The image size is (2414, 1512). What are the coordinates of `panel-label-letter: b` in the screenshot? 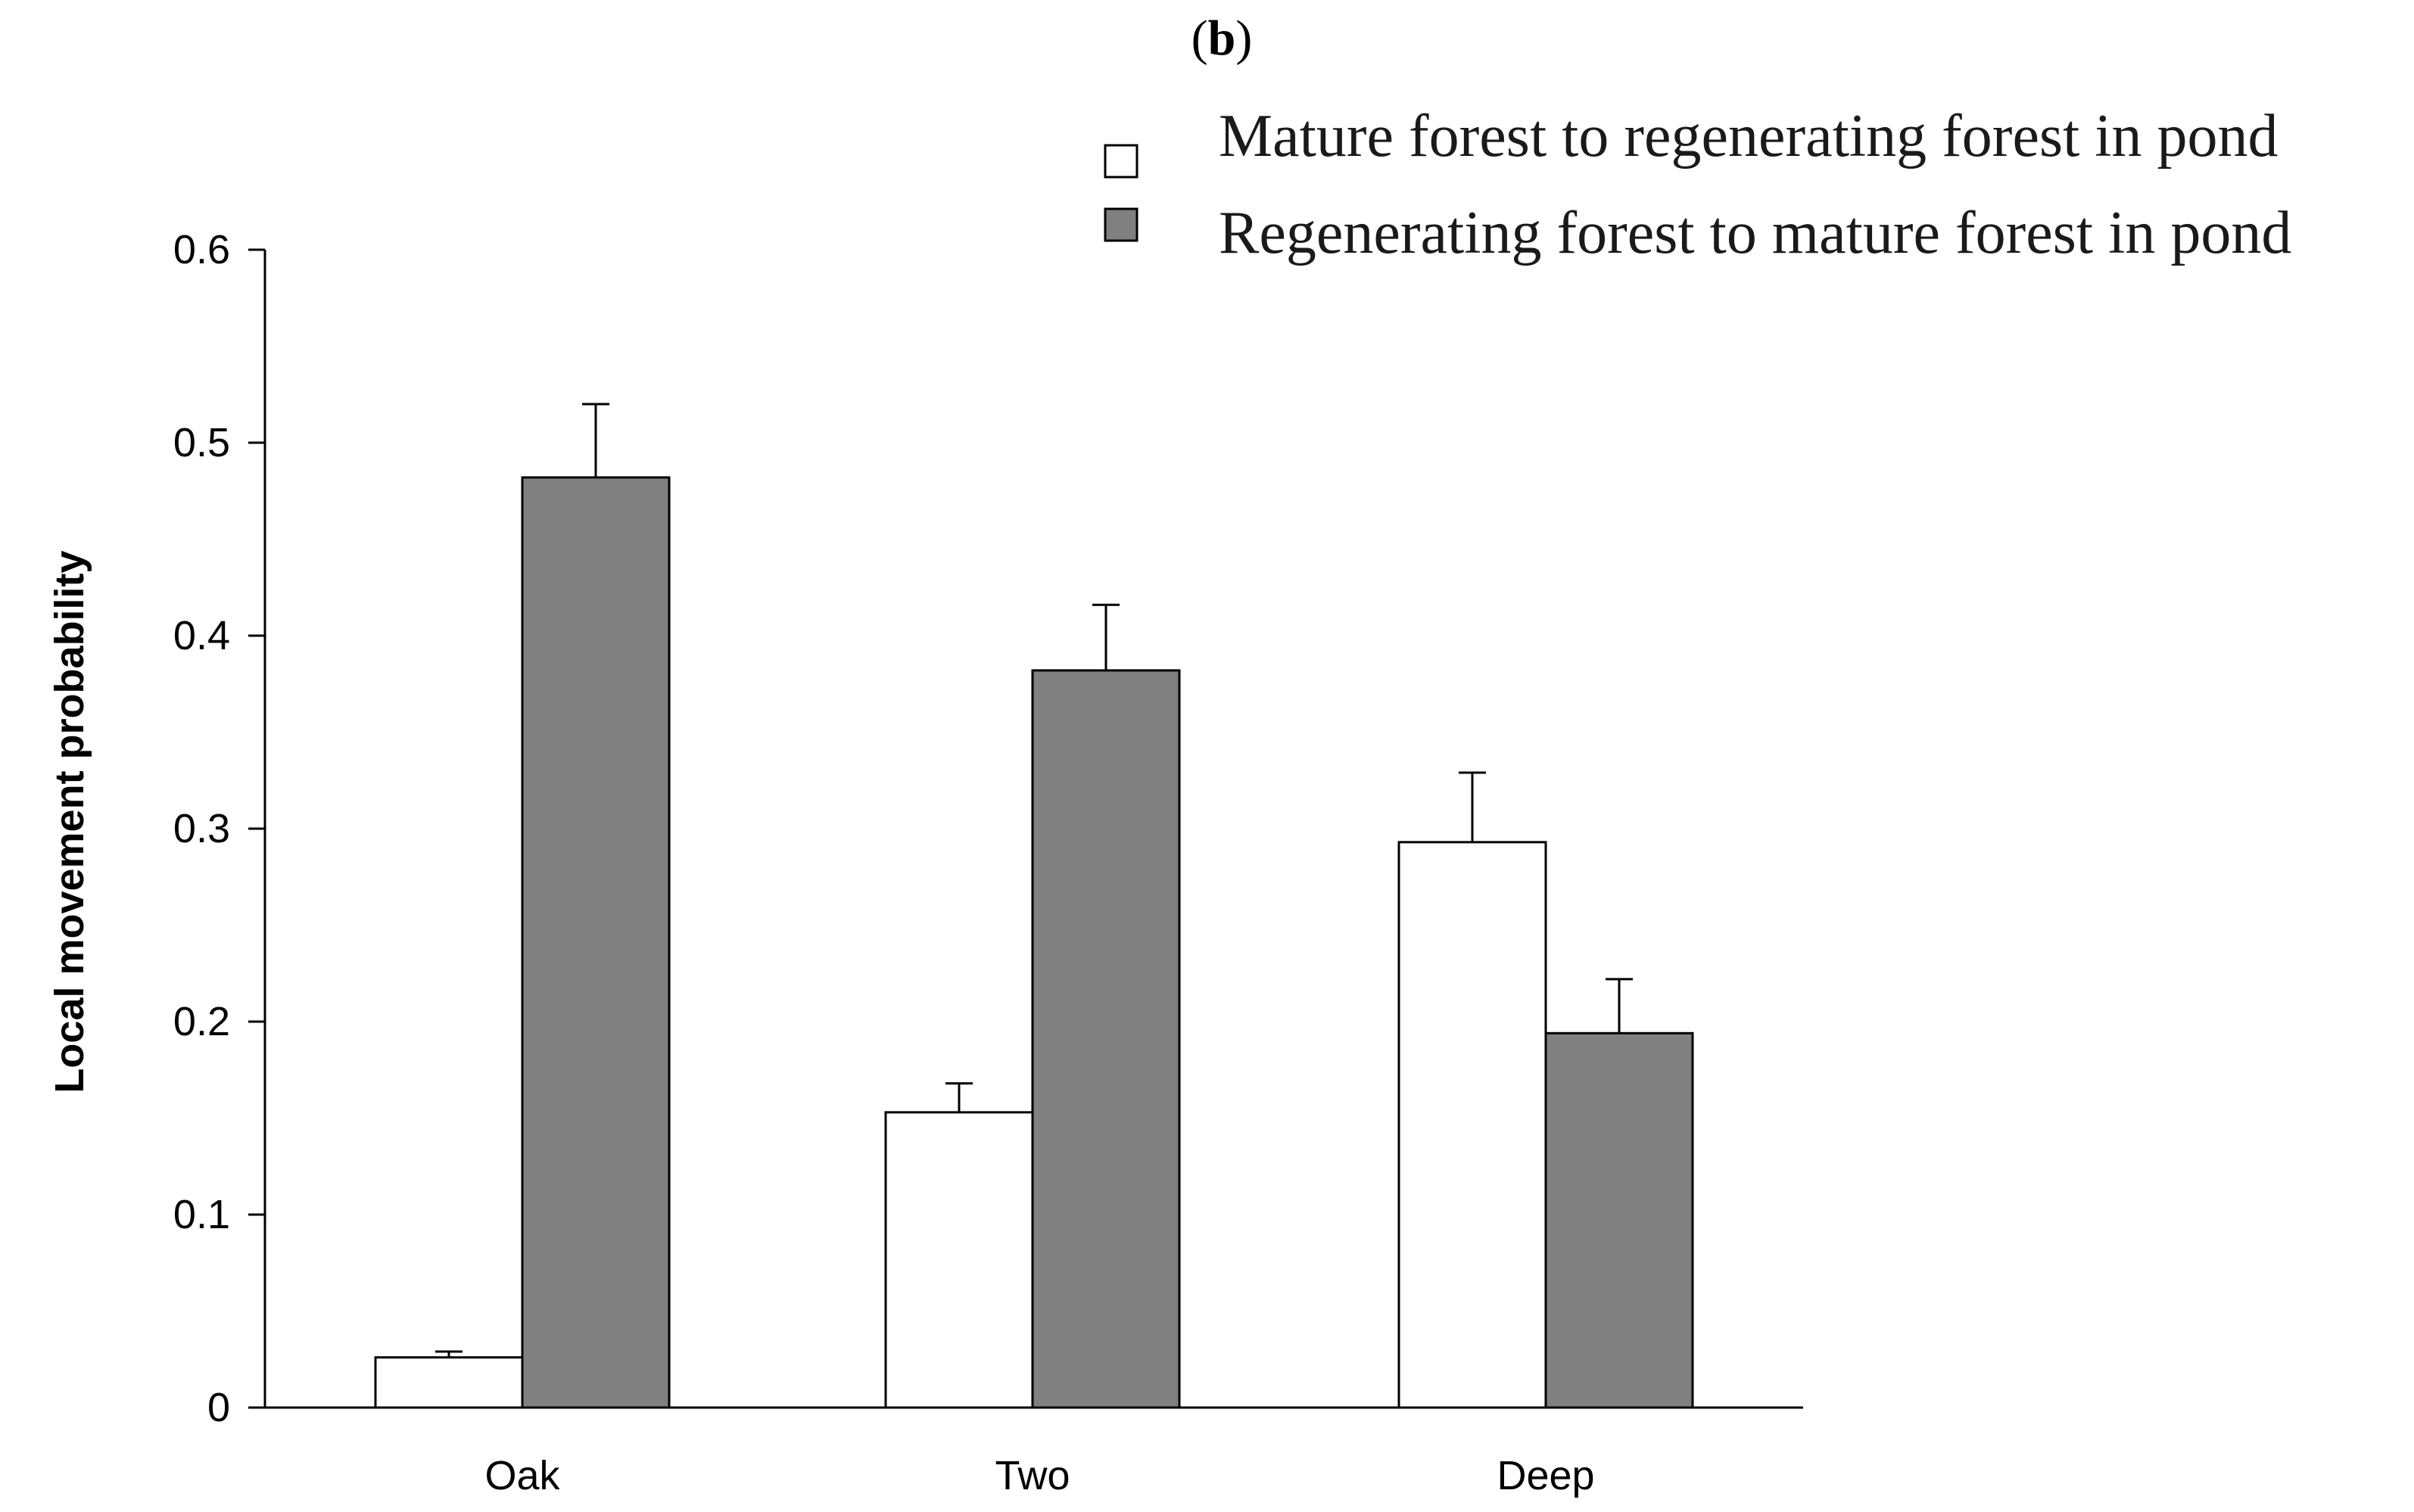 It's located at (1222, 38).